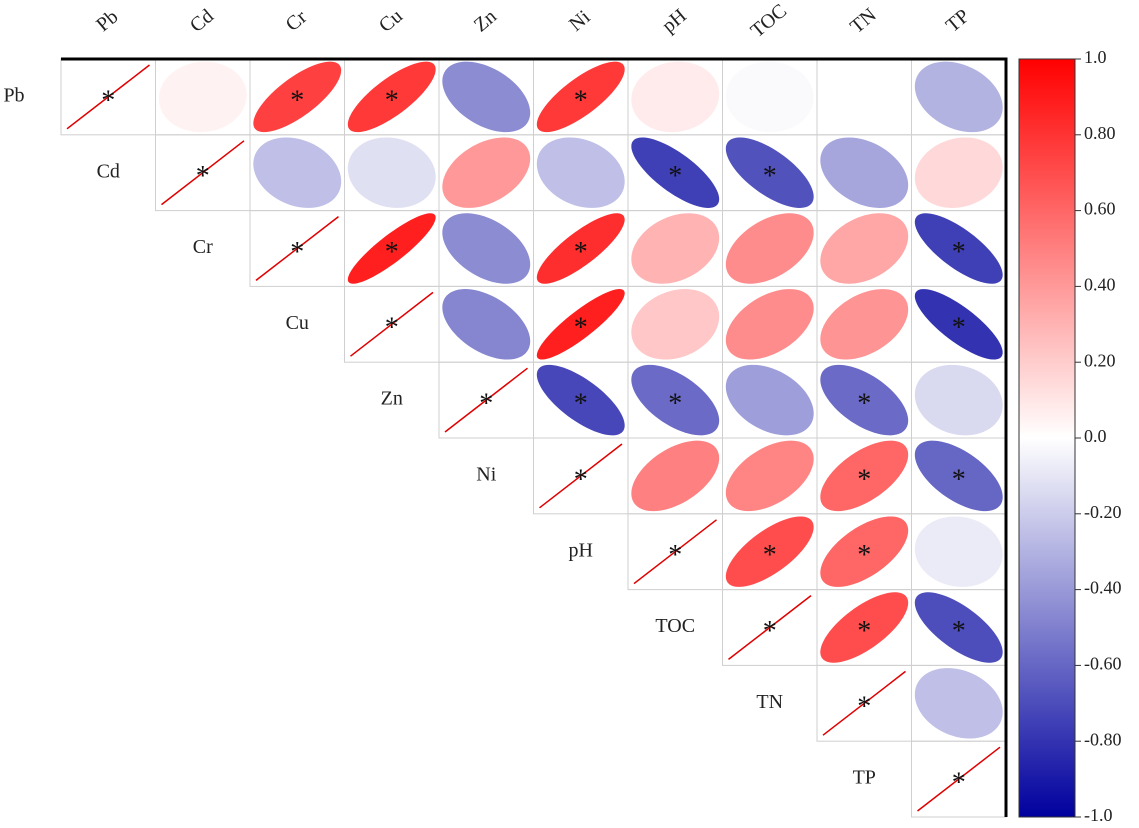 This screenshot has width=1139, height=828. Describe the element at coordinates (958, 21) in the screenshot. I see `column-label: TP` at that location.